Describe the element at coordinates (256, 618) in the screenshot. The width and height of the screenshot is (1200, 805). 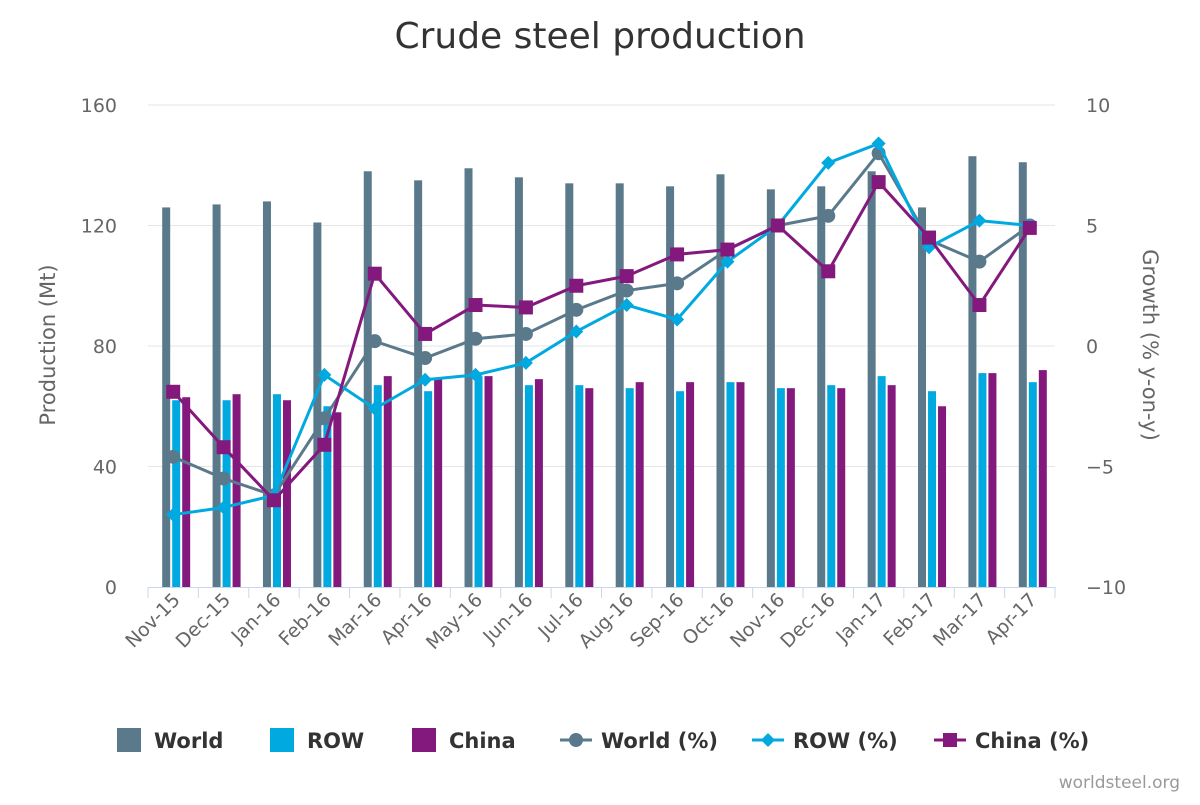
I see `x-tick-label: Jan-16` at that location.